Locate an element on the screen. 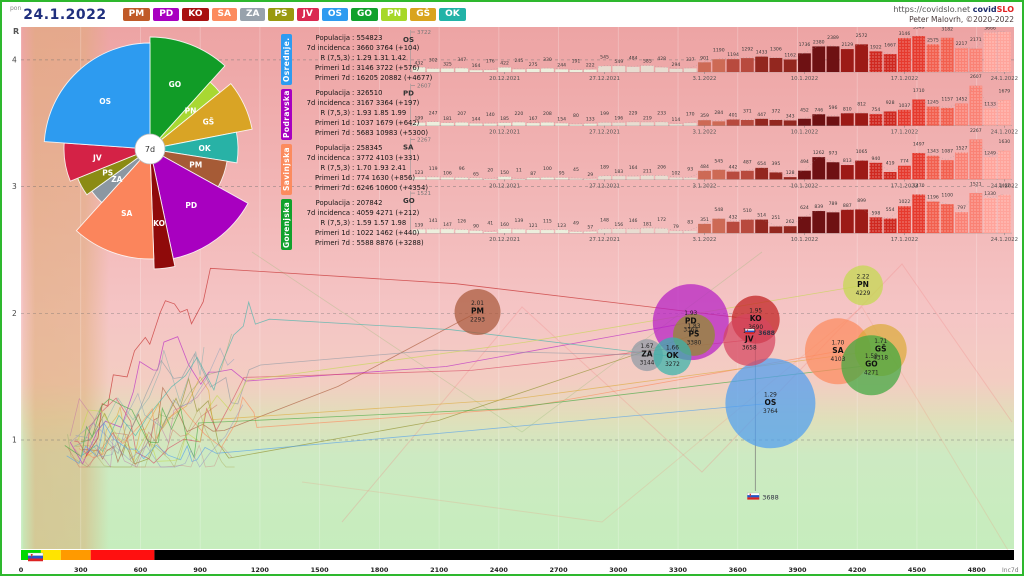 Image resolution: width=1024 pixels, height=576 pixels. pie-slice-SA is located at coordinates (115, 203).